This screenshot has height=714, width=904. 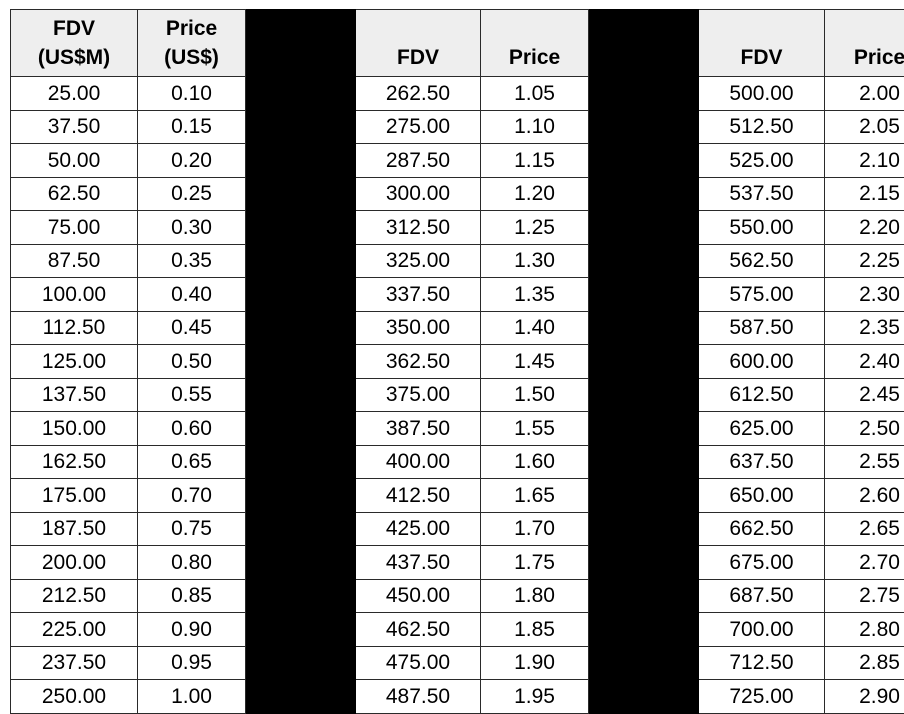 What do you see at coordinates (74, 57) in the screenshot?
I see `header-fdv-usdm-line2: (US$M)` at bounding box center [74, 57].